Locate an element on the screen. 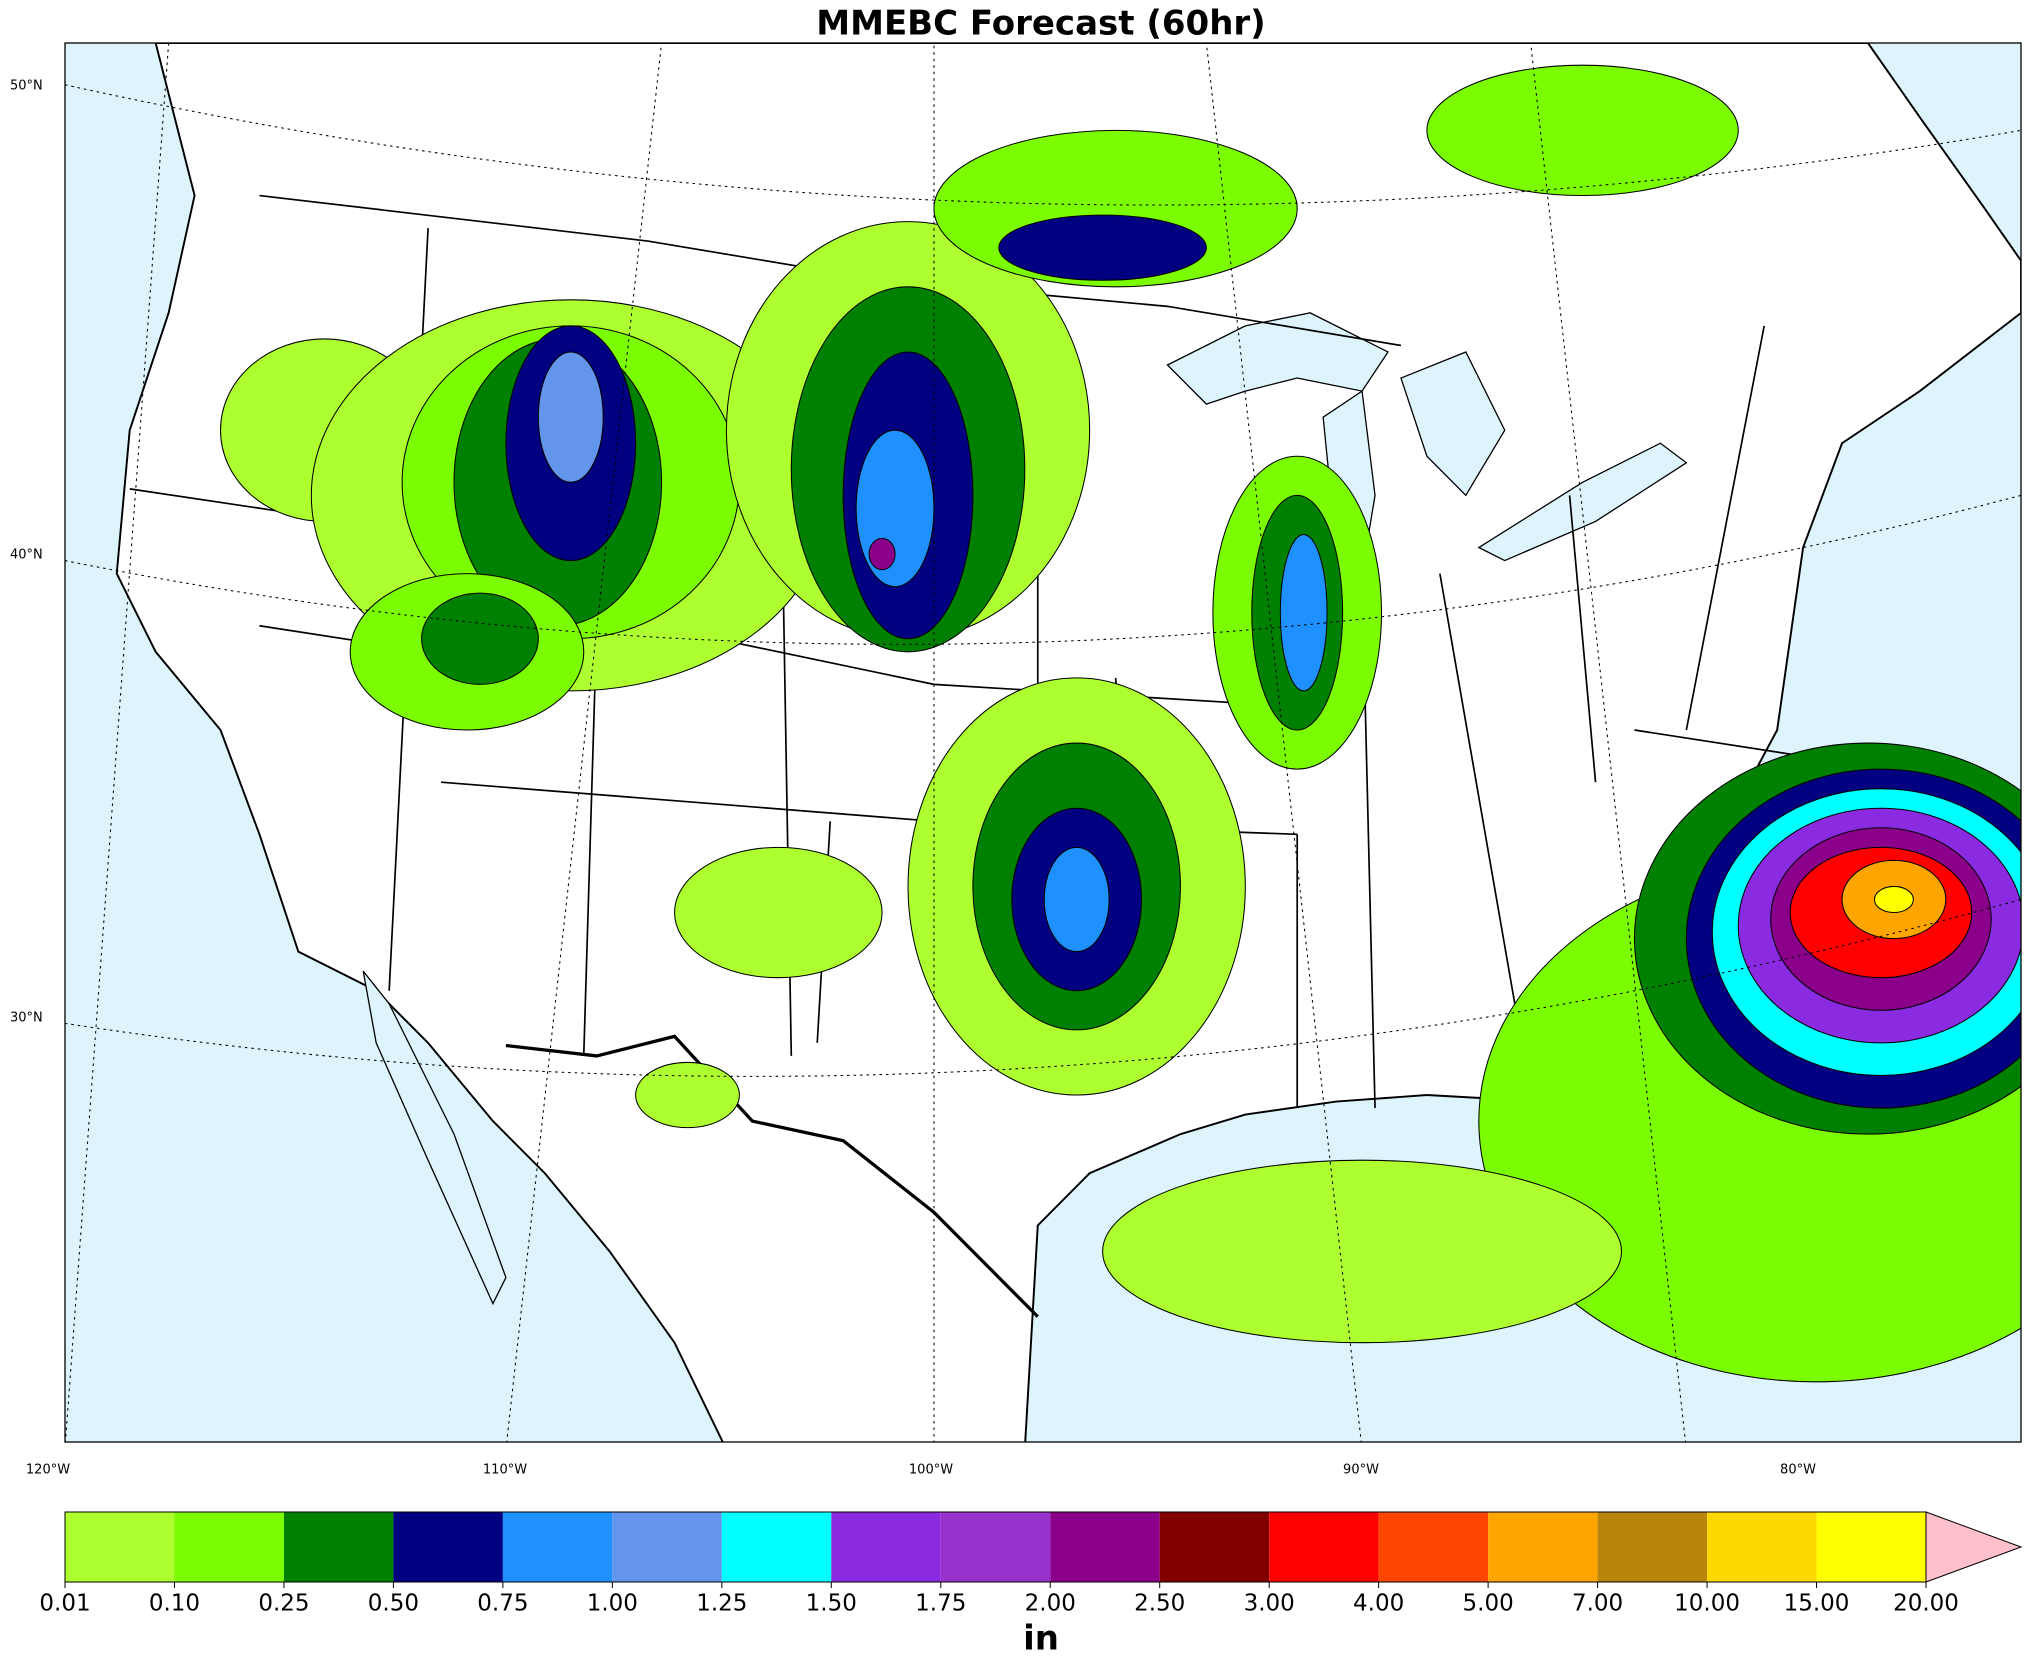 This screenshot has width=2034, height=1666. colorbar-tick-label: 0.50 is located at coordinates (393, 1604).